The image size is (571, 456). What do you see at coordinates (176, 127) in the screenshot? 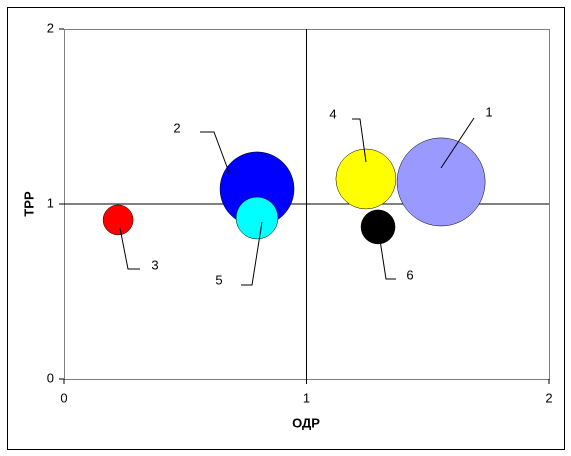
I see `data-label: 2` at bounding box center [176, 127].